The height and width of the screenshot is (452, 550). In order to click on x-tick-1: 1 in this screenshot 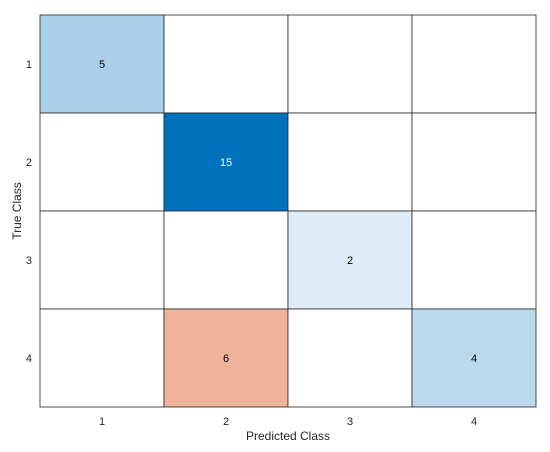, I will do `click(102, 422)`.